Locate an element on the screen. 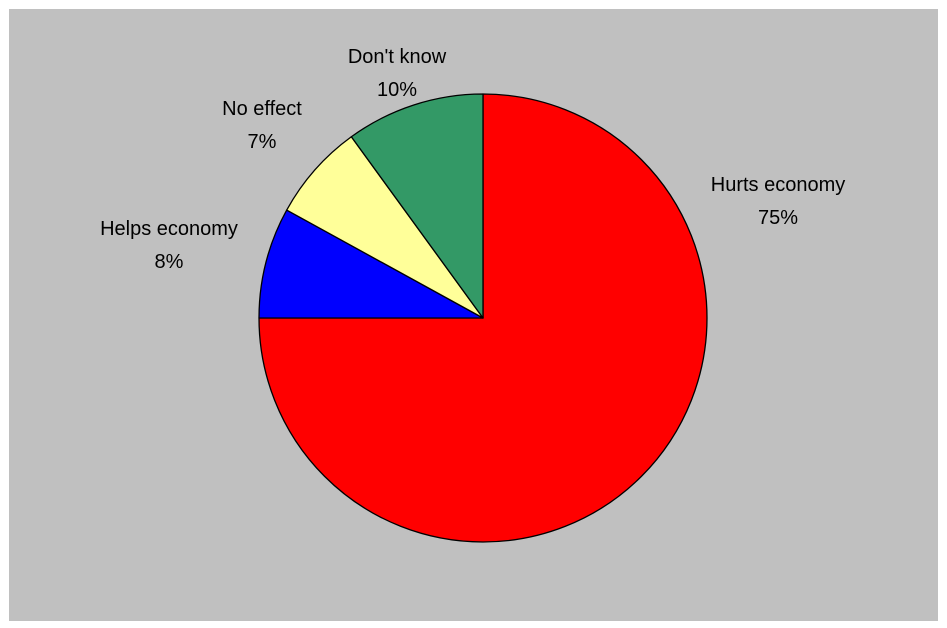  slice-label-don-t-know: Don't know is located at coordinates (397, 57).